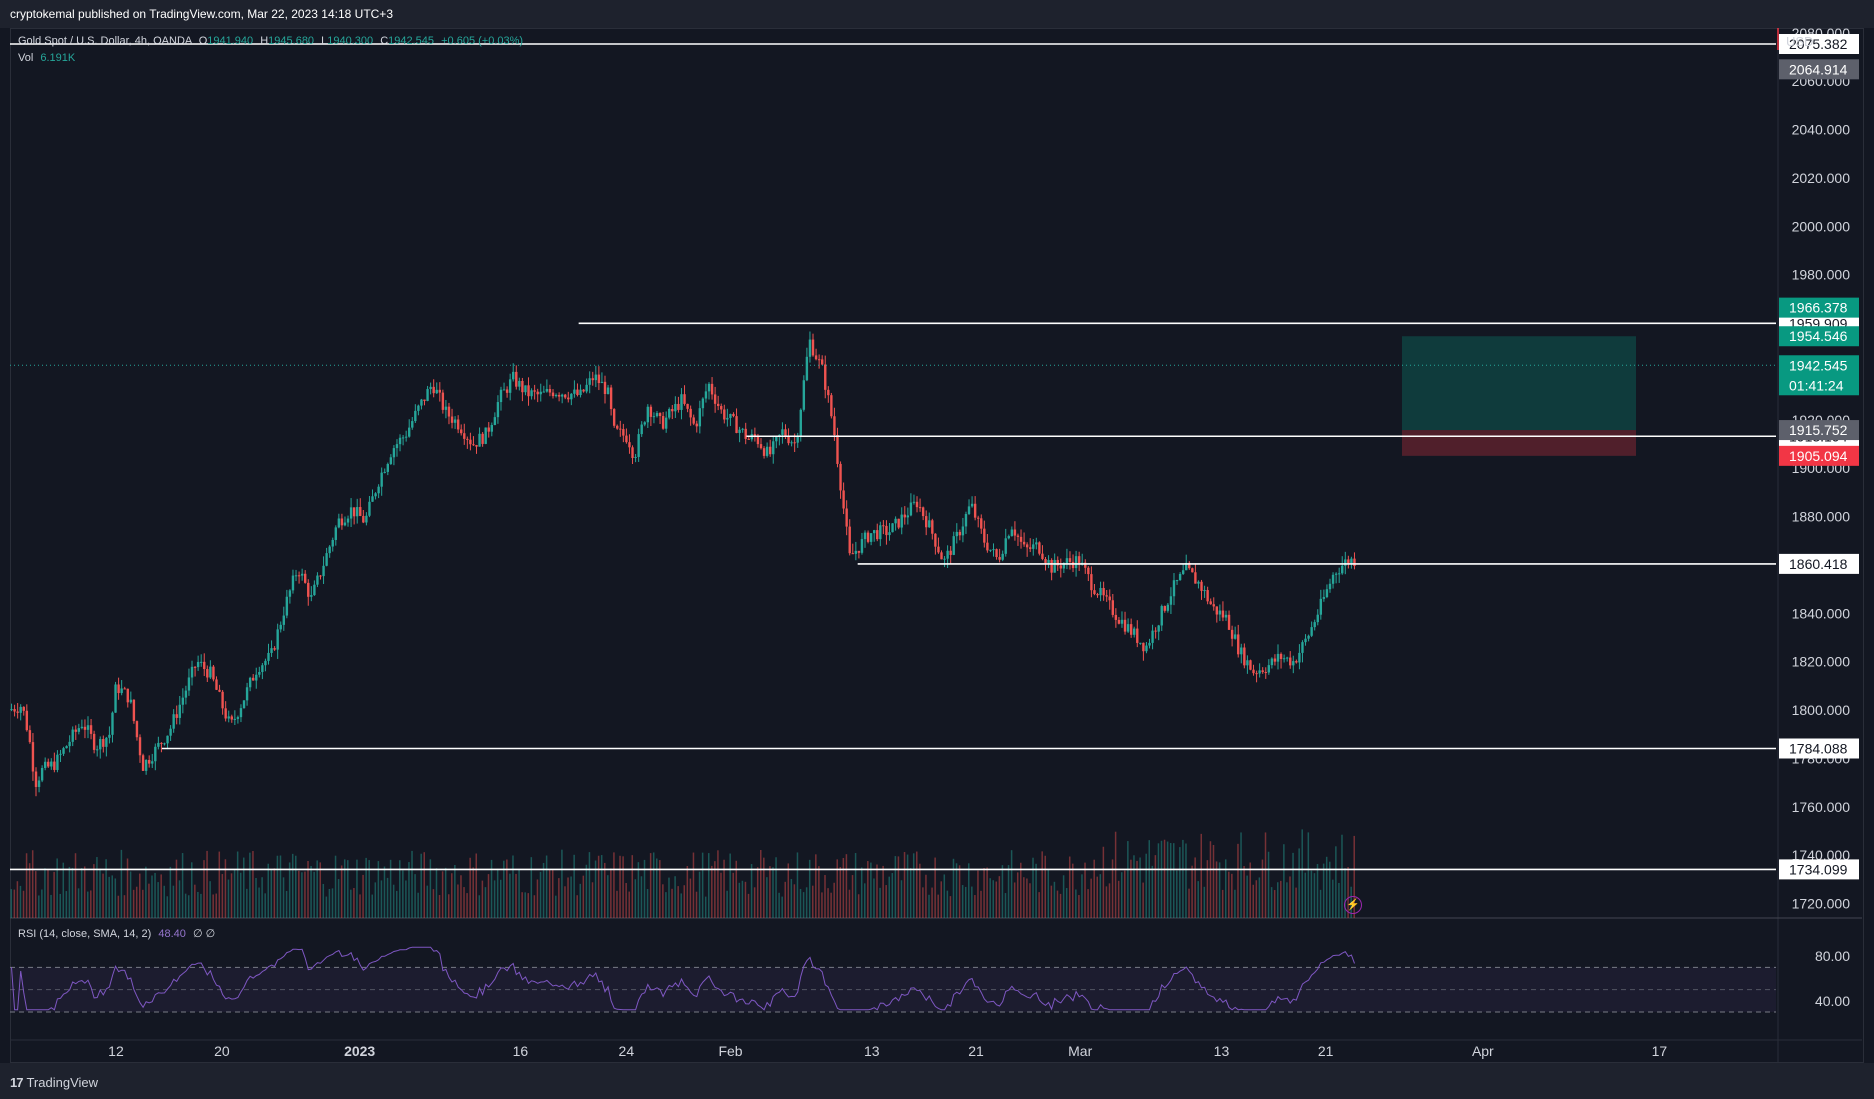  I want to click on price-tick-label: 2000.000, so click(1821, 226).